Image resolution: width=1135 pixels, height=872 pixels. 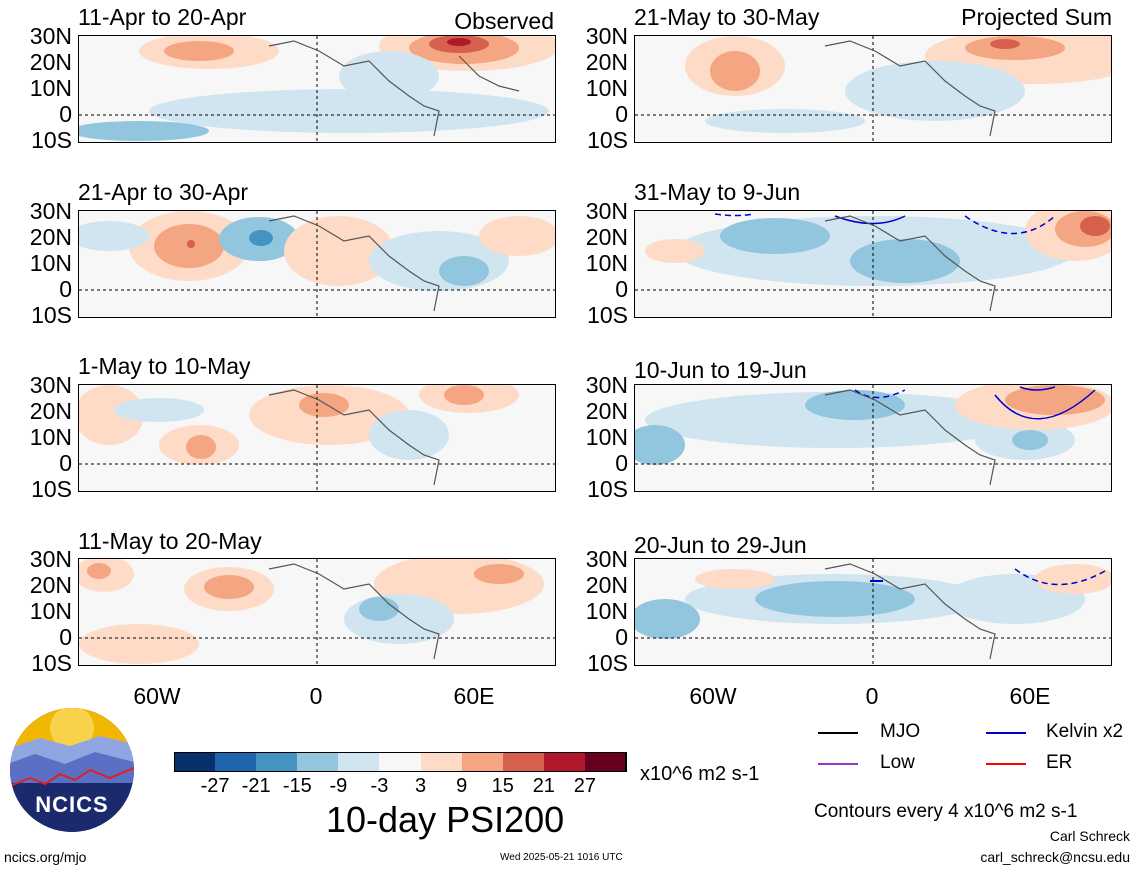 What do you see at coordinates (163, 192) in the screenshot?
I see `panel-title: 21-Apr to 30-Apr` at bounding box center [163, 192].